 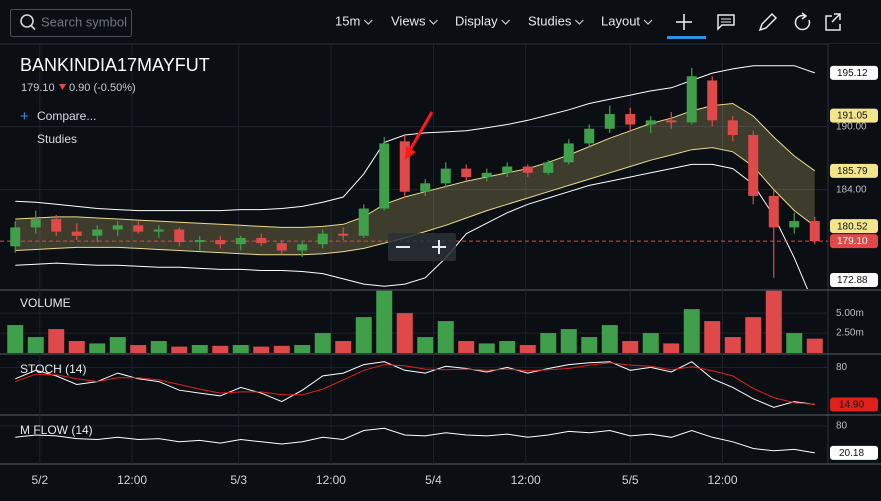 What do you see at coordinates (102, 88) in the screenshot?
I see `change: 0.90 (-0.50%)` at bounding box center [102, 88].